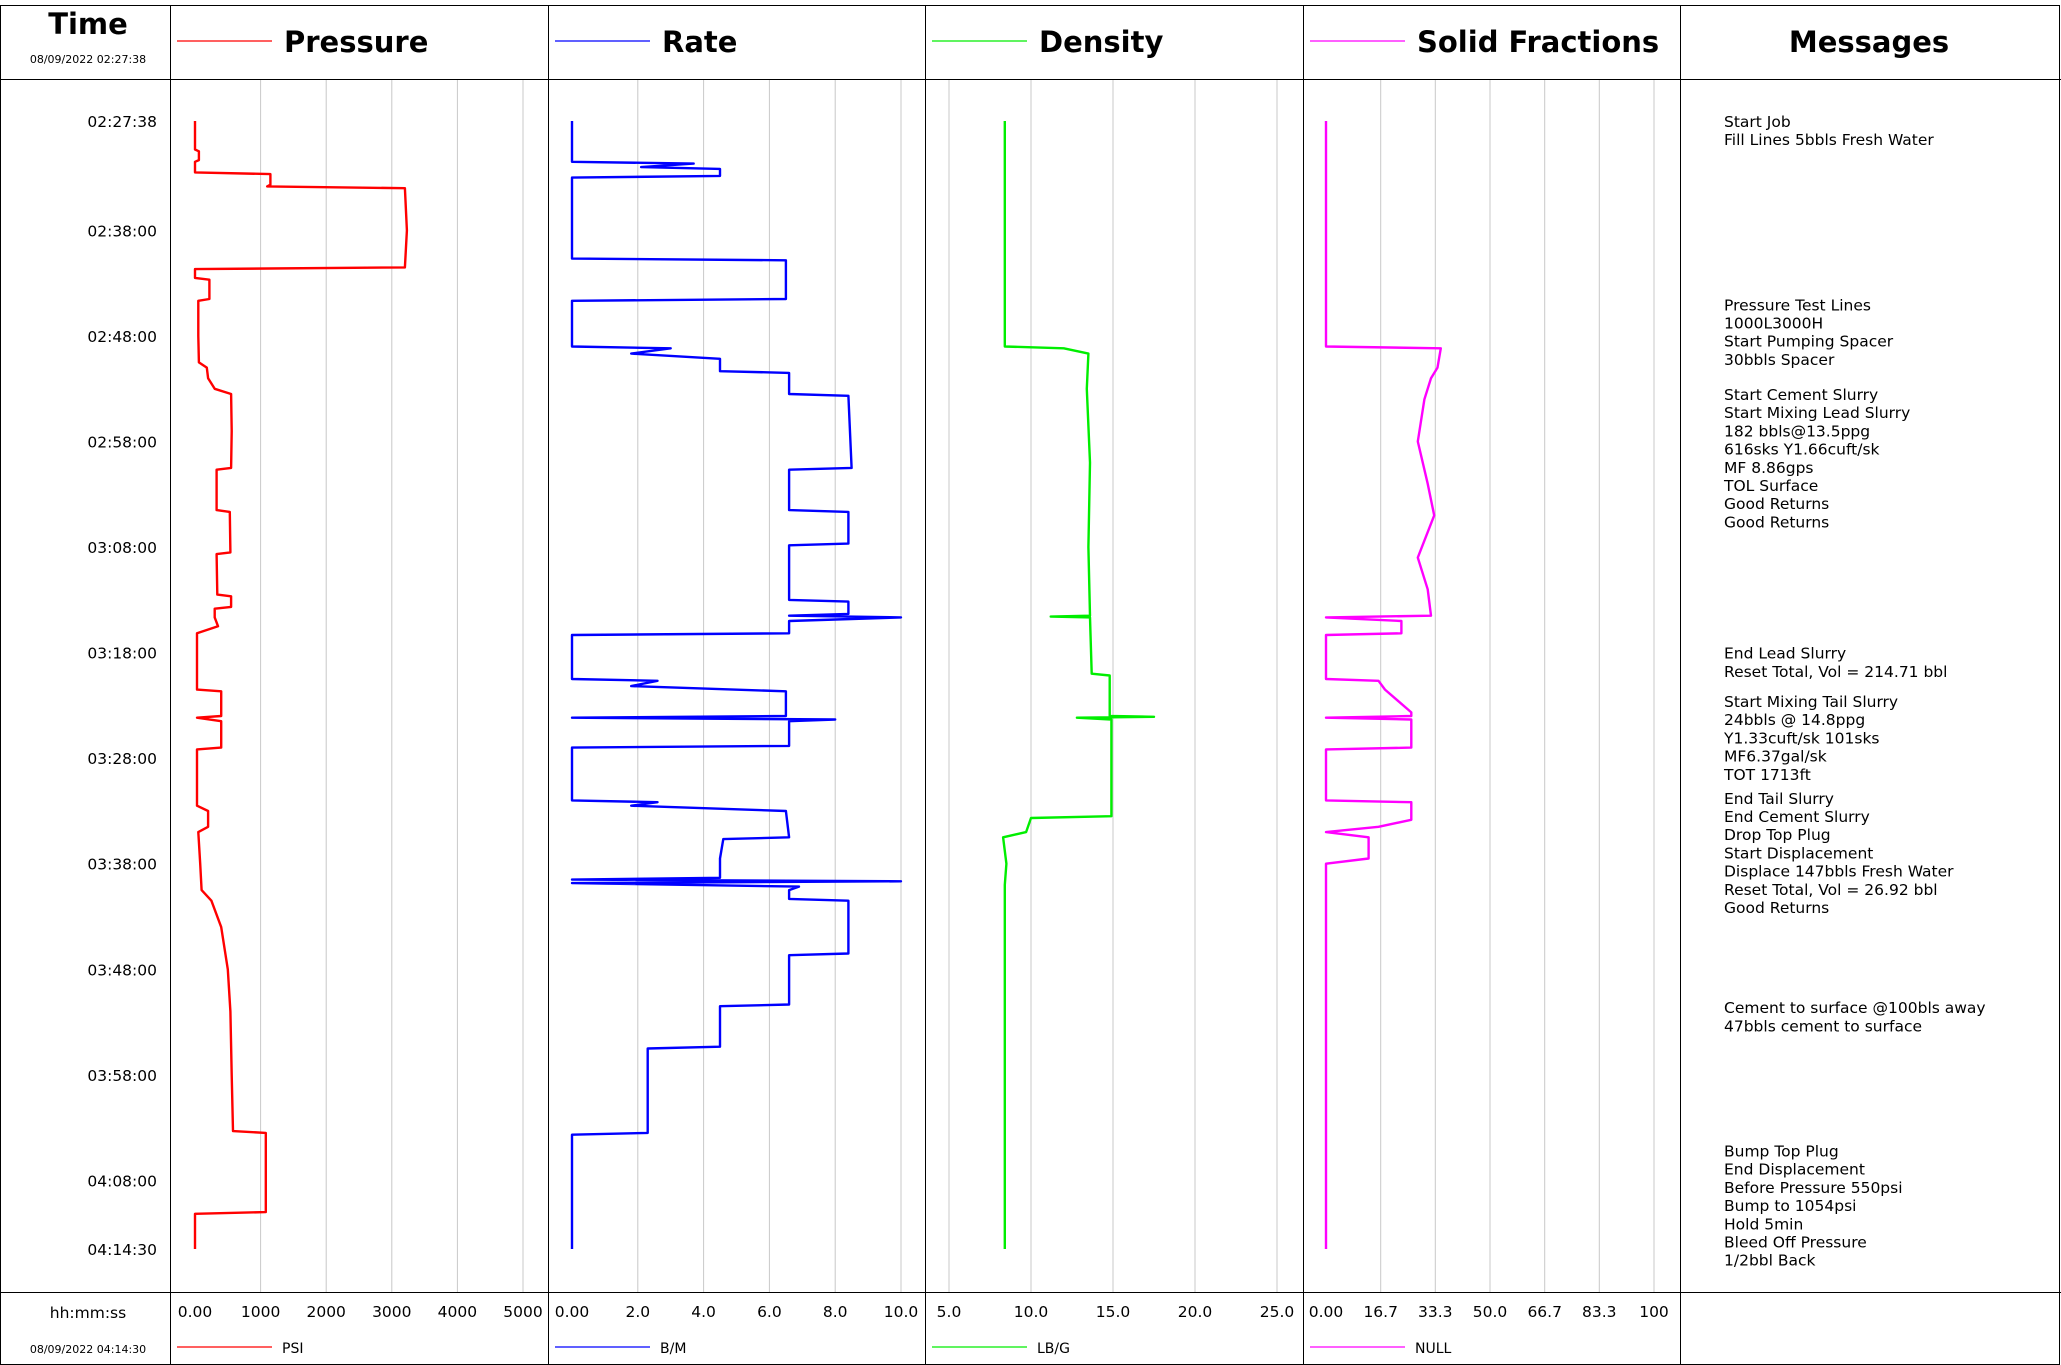  Describe the element at coordinates (1829, 140) in the screenshot. I see `message-line: Fill Lines 5bbls Fresh Water` at that location.